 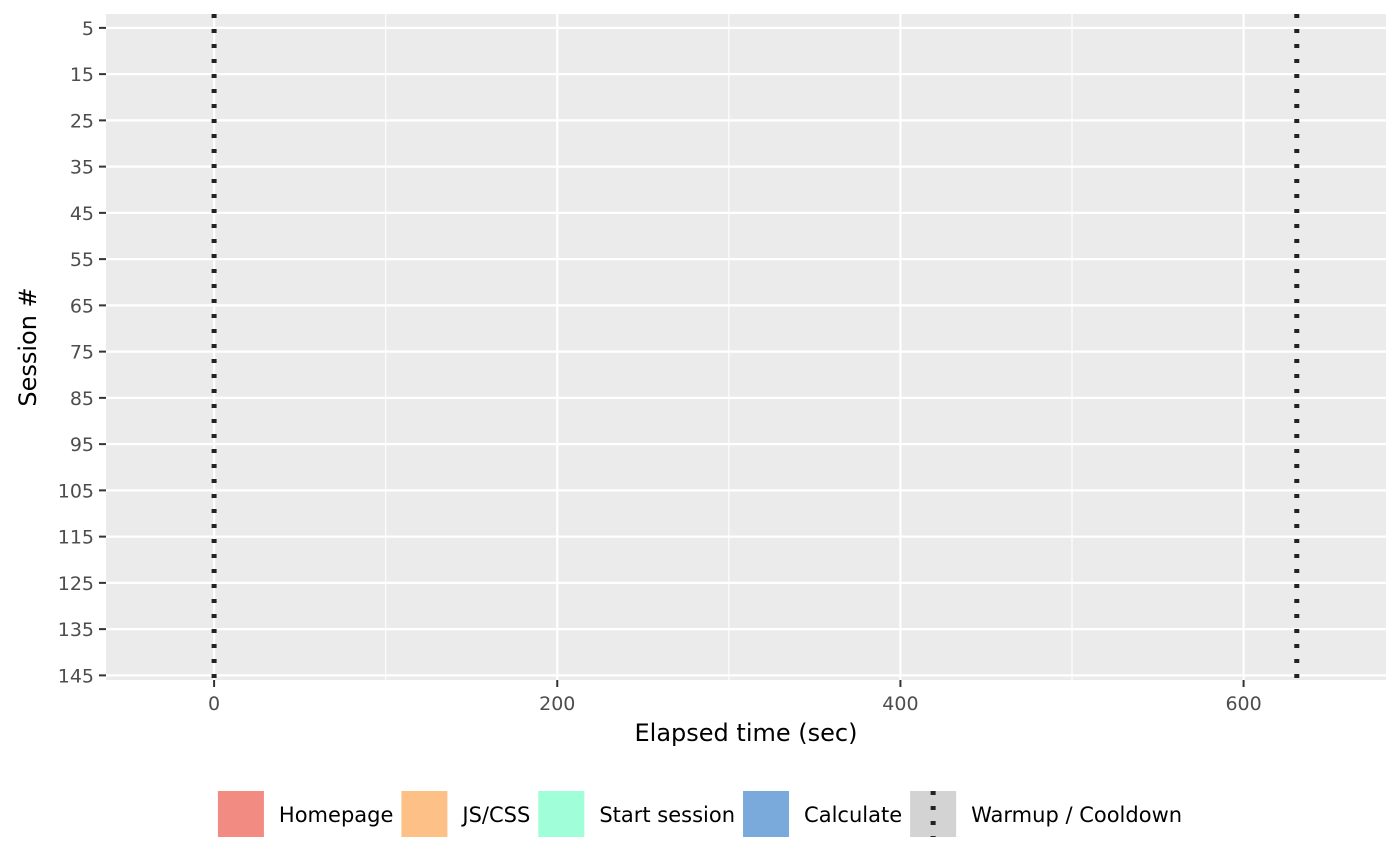 What do you see at coordinates (82, 399) in the screenshot?
I see `y-tick-label: 85` at bounding box center [82, 399].